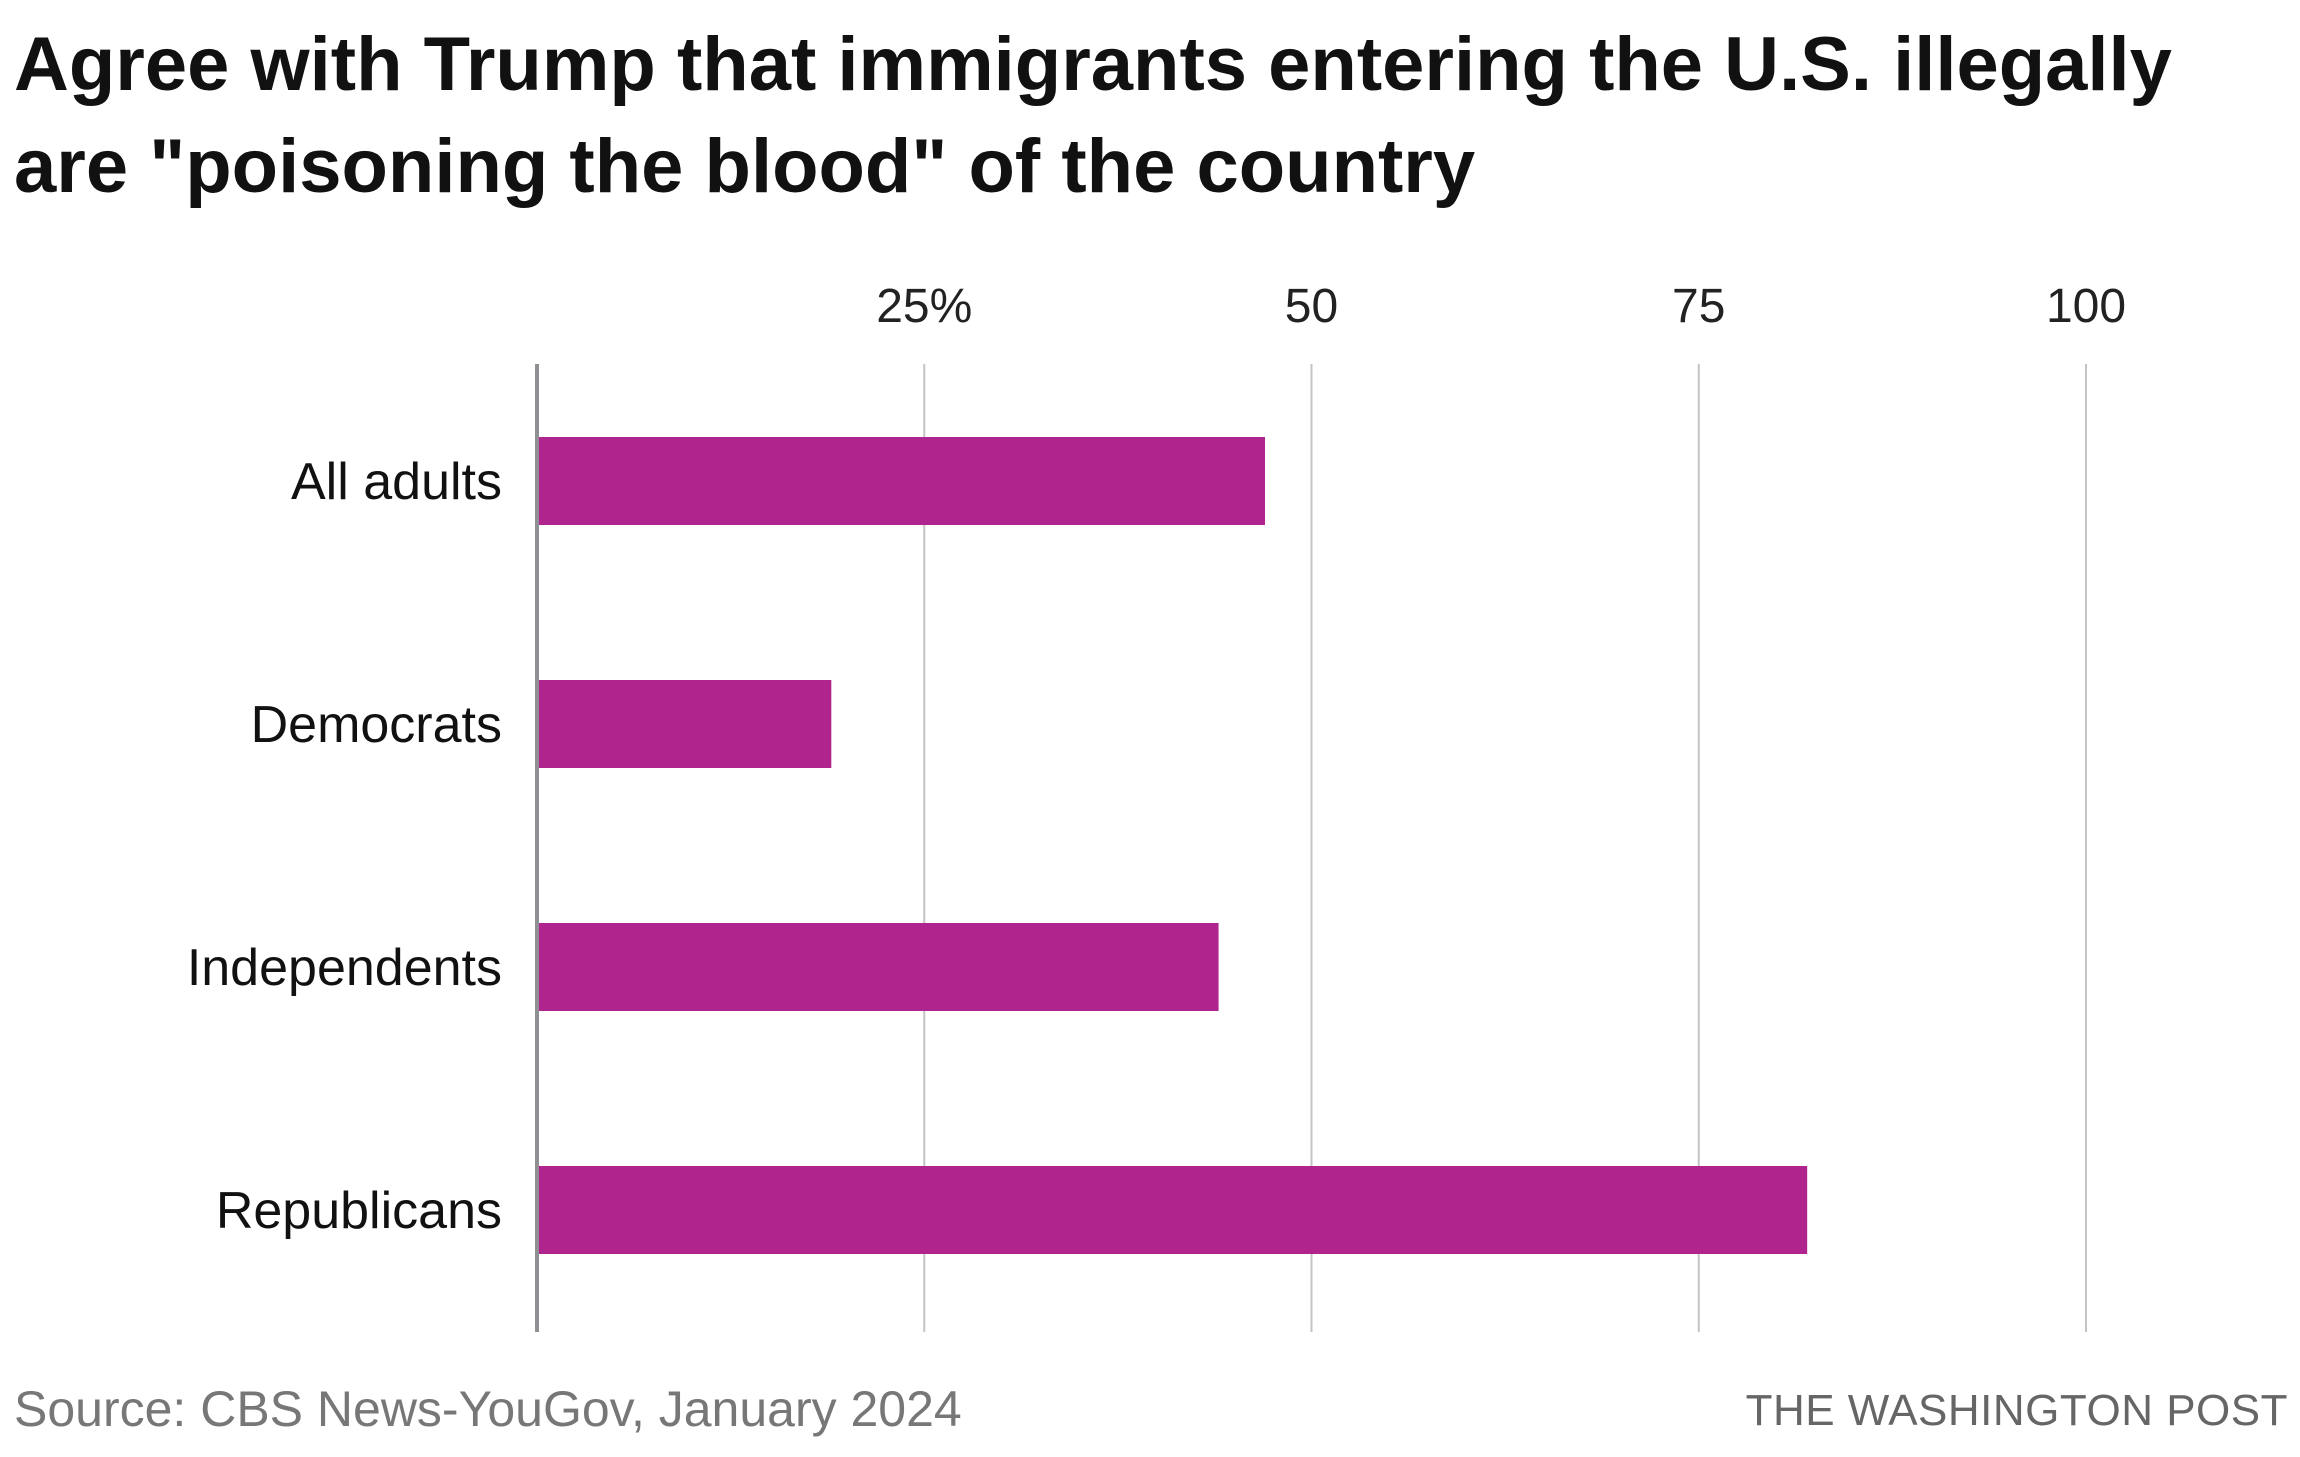  I want to click on tick-label: 100, so click(2086, 306).